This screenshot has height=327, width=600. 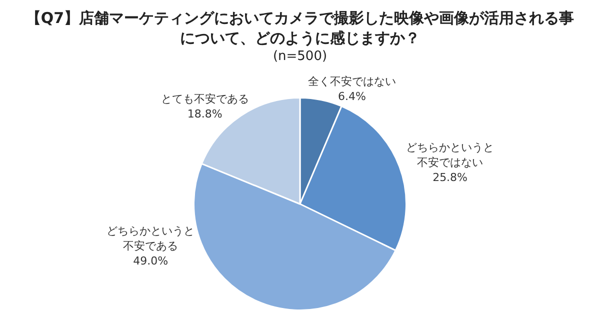 I want to click on data-label: 49.0%, so click(x=150, y=261).